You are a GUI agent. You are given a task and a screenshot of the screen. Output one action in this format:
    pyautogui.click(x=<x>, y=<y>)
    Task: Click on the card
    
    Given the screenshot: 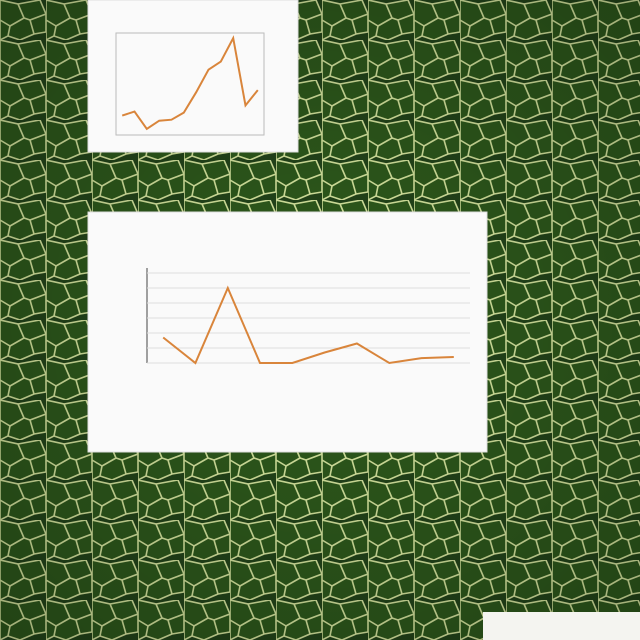 What is the action you would take?
    pyautogui.click(x=193, y=76)
    